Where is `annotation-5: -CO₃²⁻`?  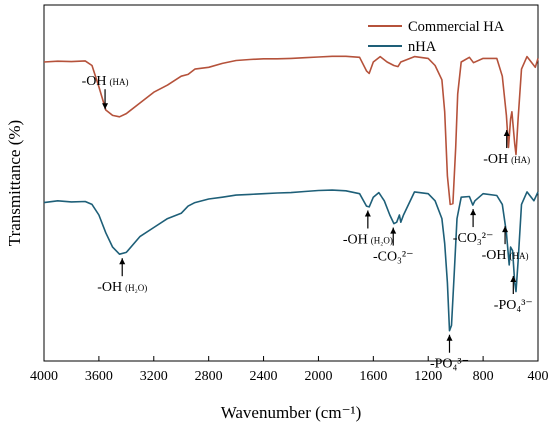
annotation-5: -CO₃²⁻ is located at coordinates (473, 227).